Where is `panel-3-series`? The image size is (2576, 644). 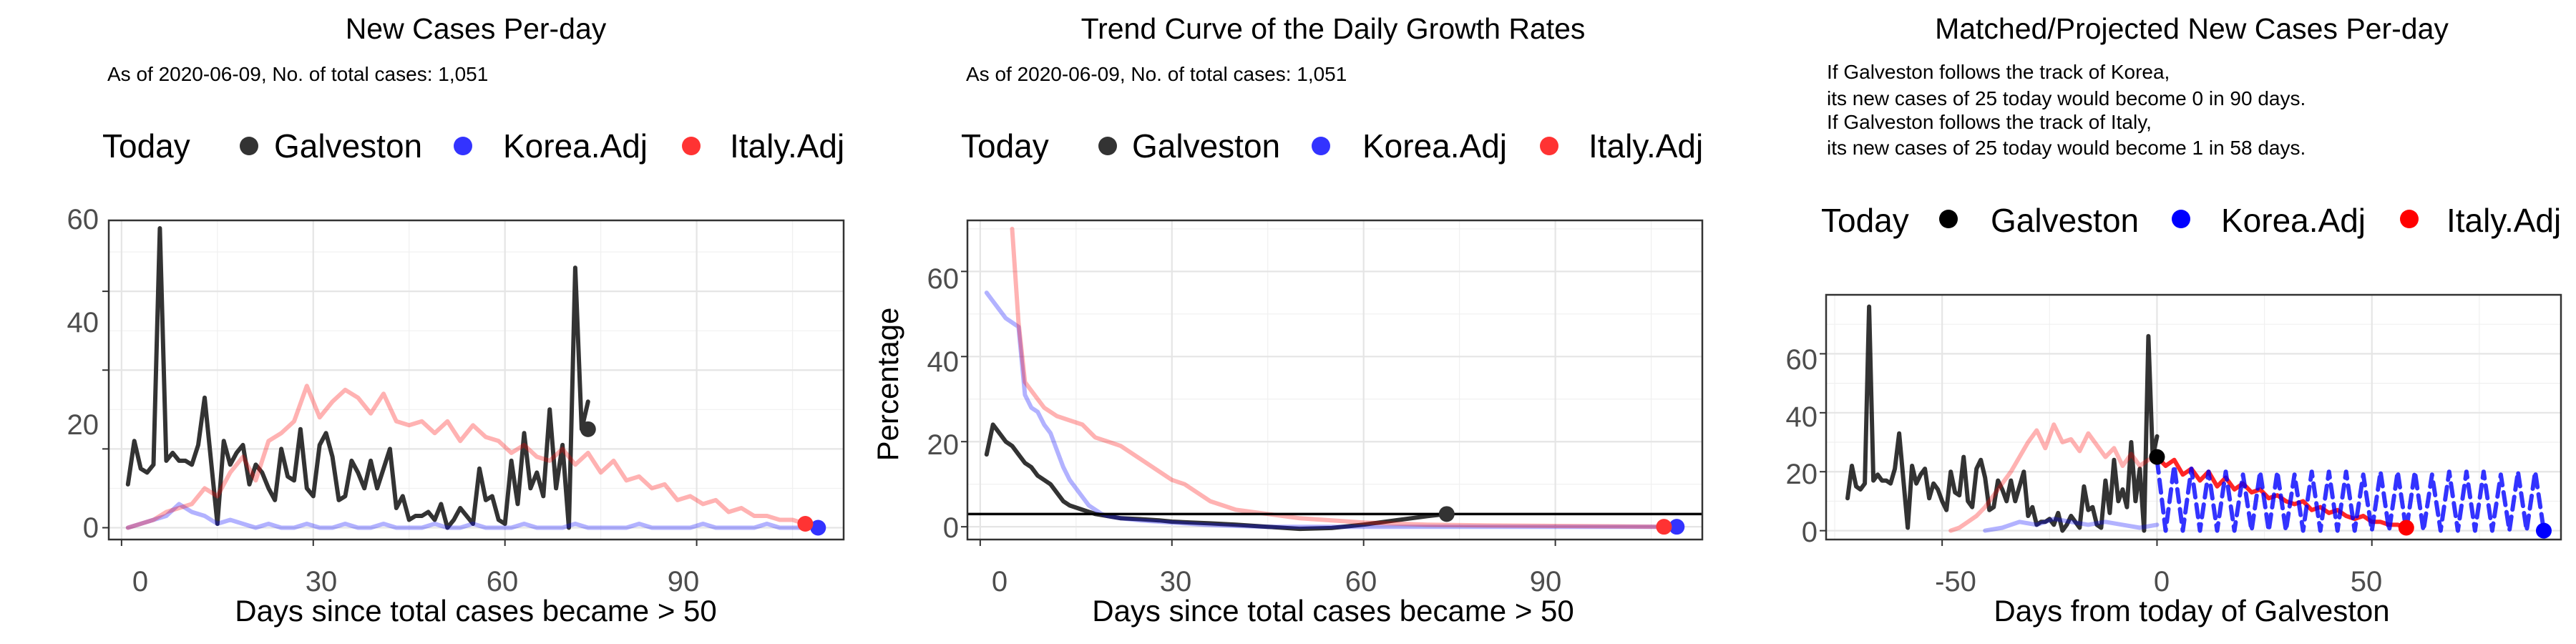
panel-3-series is located at coordinates (2195, 418).